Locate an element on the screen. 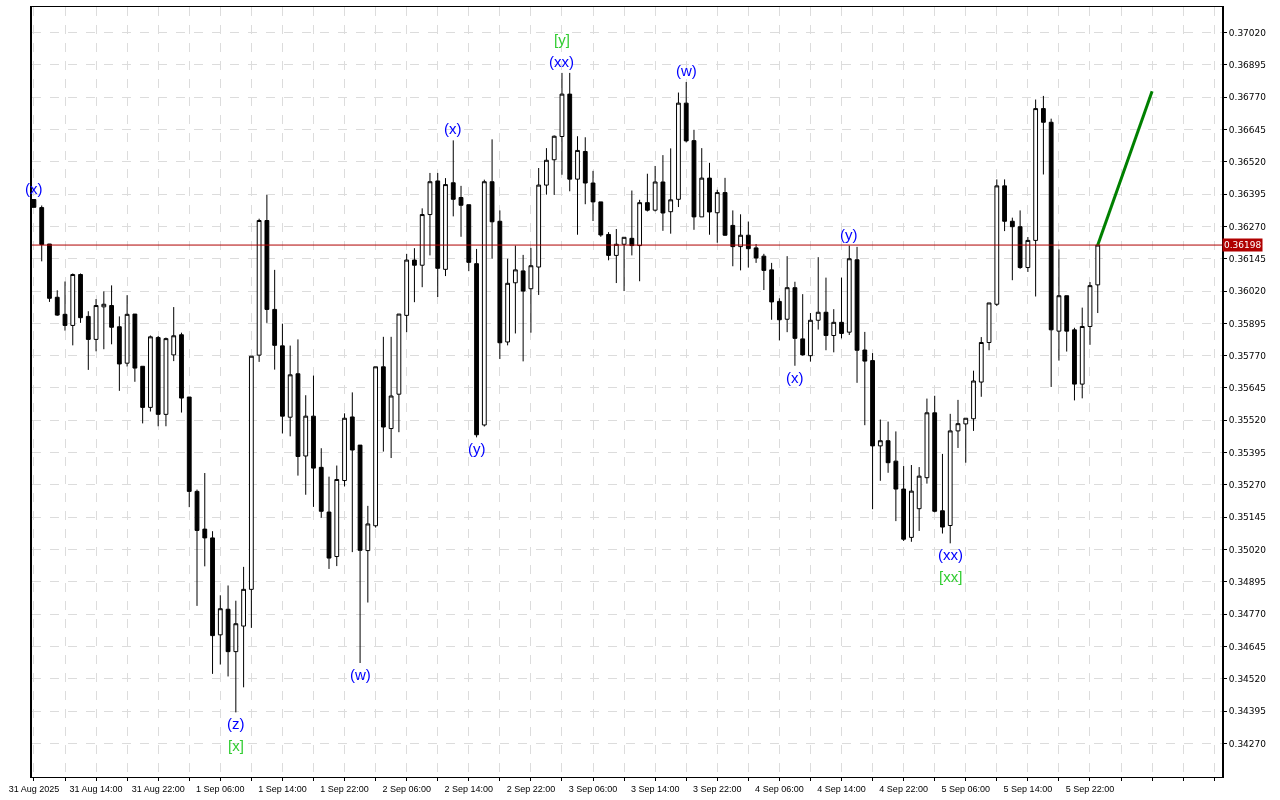 Image resolution: width=1280 pixels, height=800 pixels. x-tick-label: 3 Sep 22:00 is located at coordinates (717, 788).